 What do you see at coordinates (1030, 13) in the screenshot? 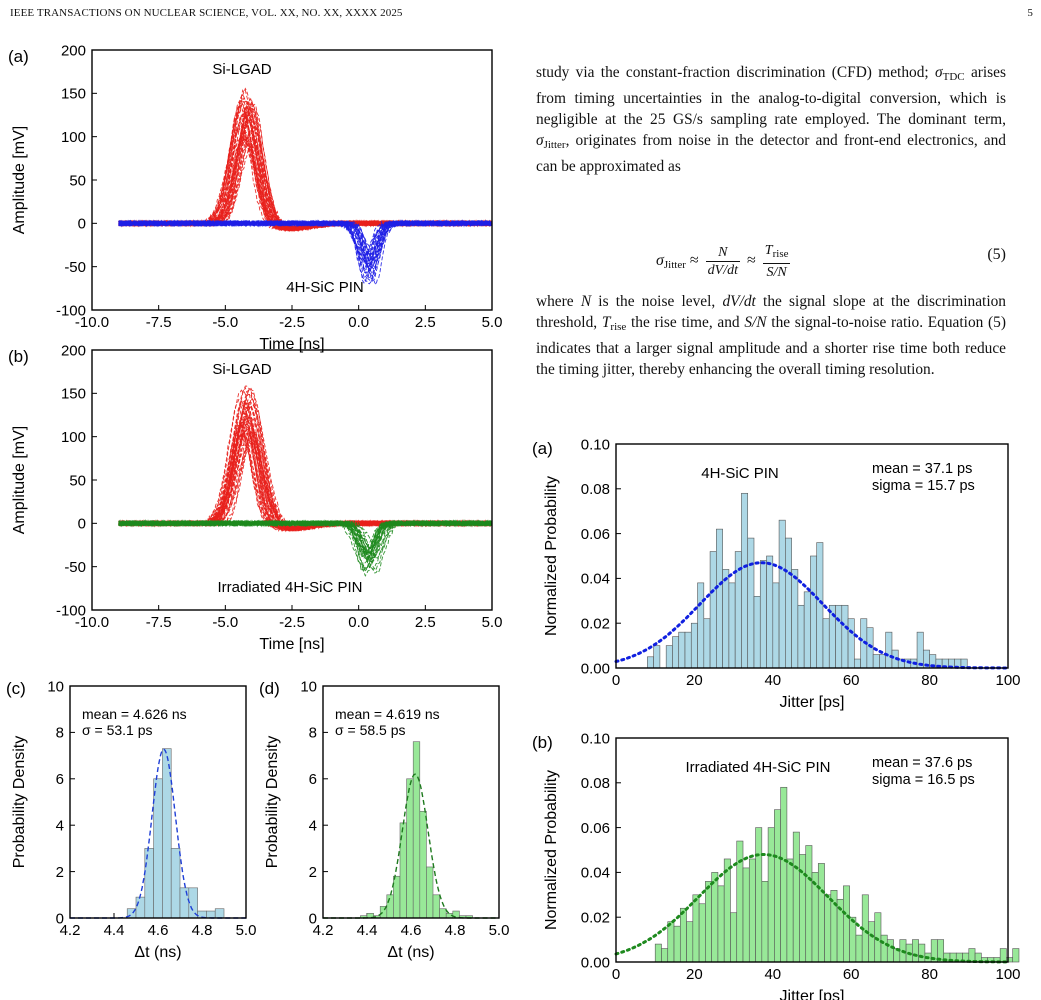
I see `page-number: 5` at bounding box center [1030, 13].